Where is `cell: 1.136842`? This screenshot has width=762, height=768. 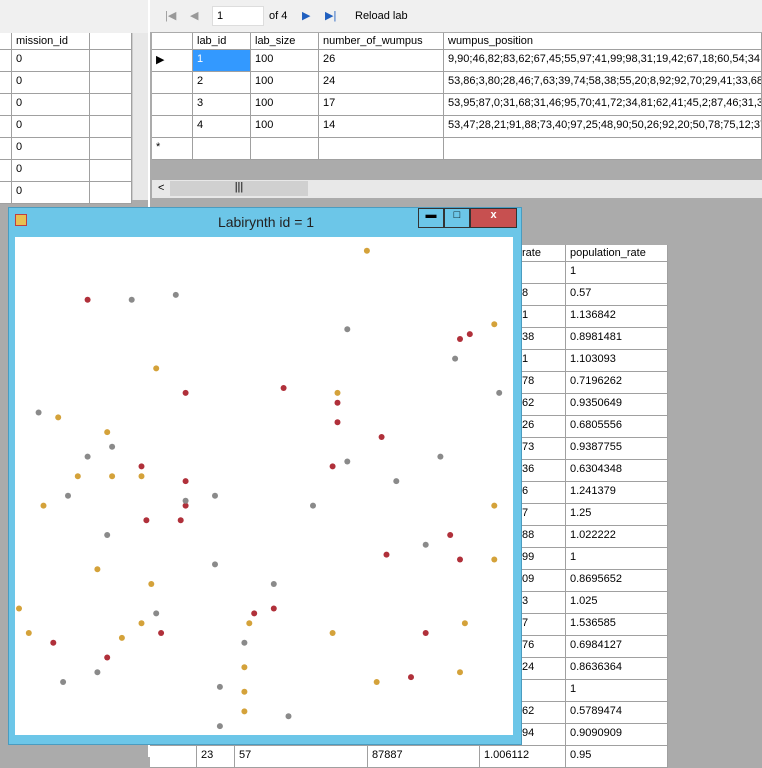 cell: 1.136842 is located at coordinates (617, 317).